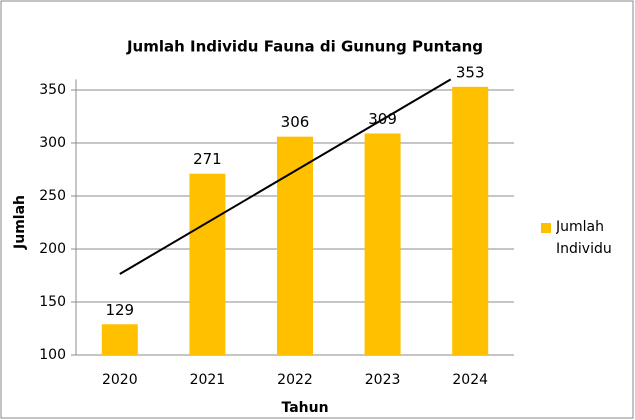  What do you see at coordinates (383, 380) in the screenshot?
I see `x-tick-label: 2023` at bounding box center [383, 380].